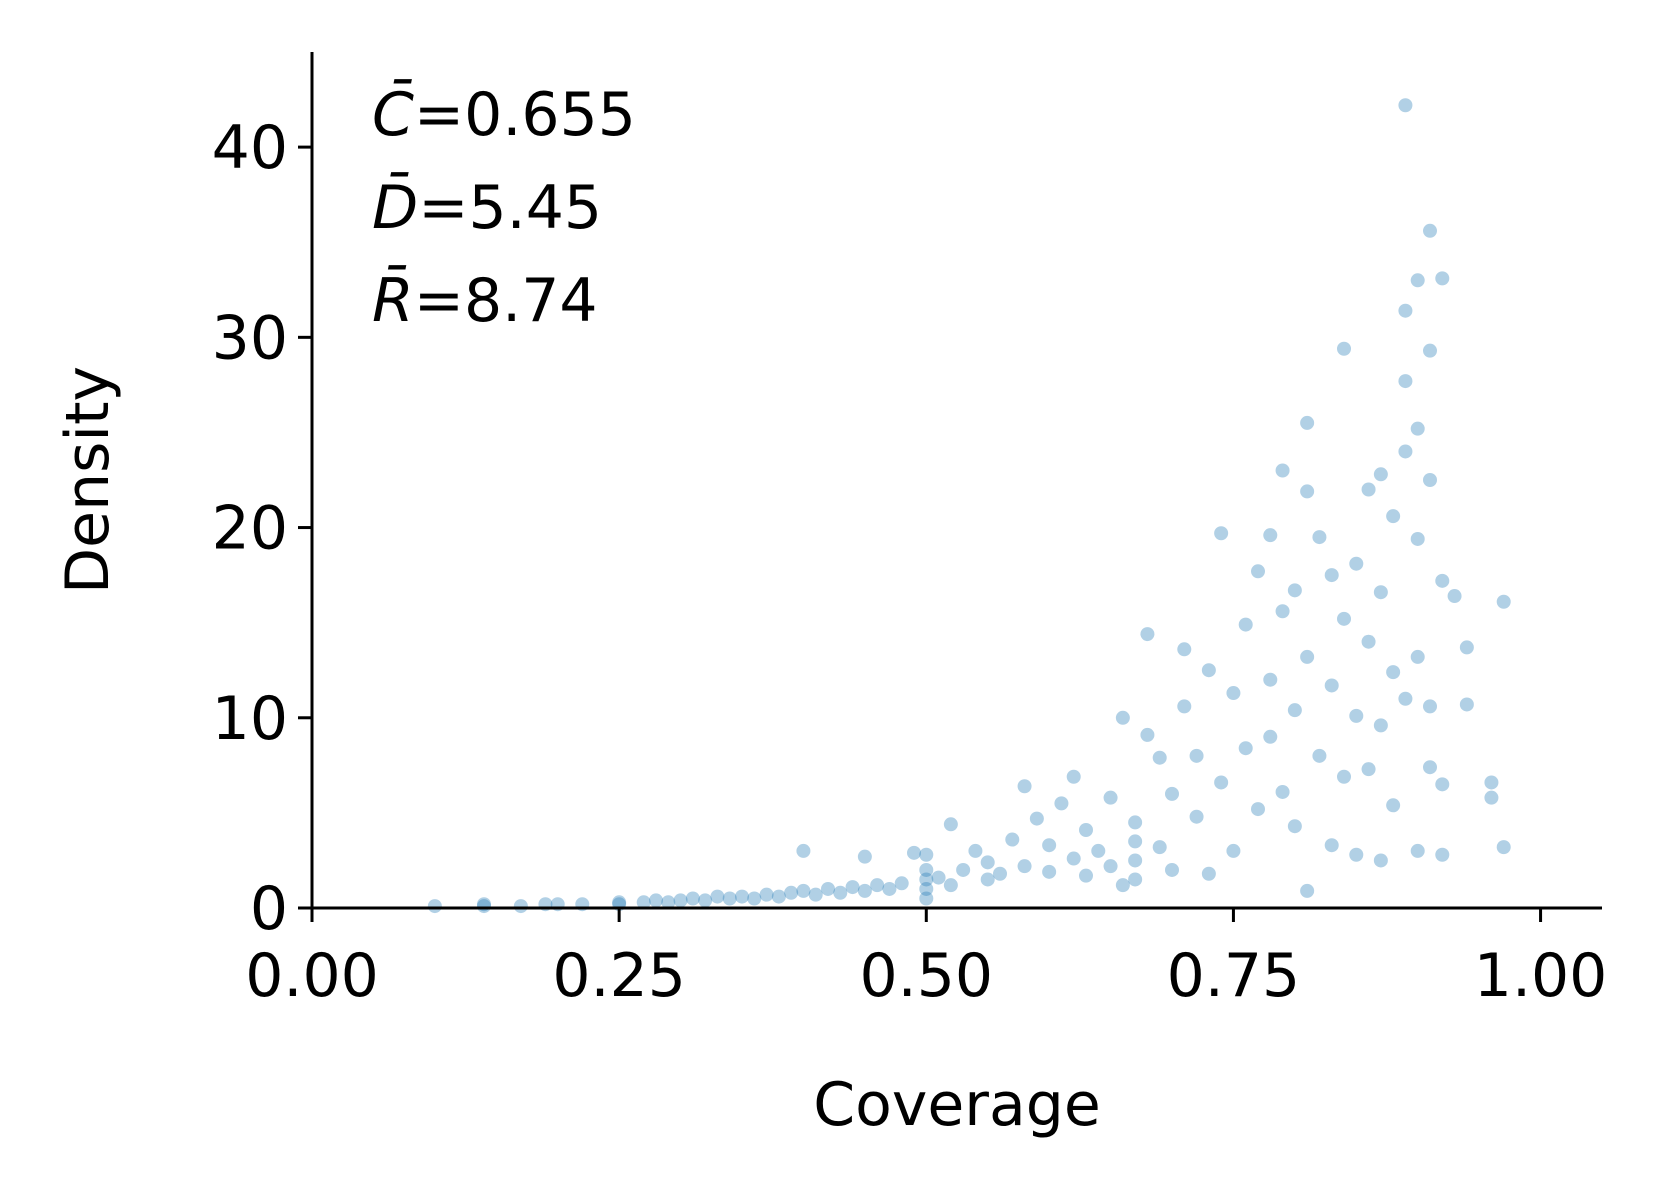  Describe the element at coordinates (619, 976) in the screenshot. I see `x-tick-label: 0.25` at that location.